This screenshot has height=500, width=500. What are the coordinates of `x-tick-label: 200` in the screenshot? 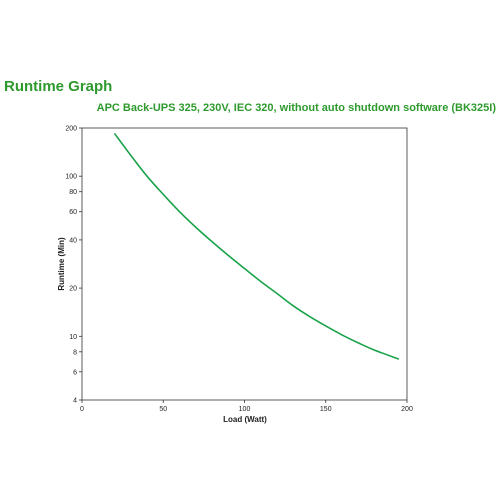 It's located at (407, 409).